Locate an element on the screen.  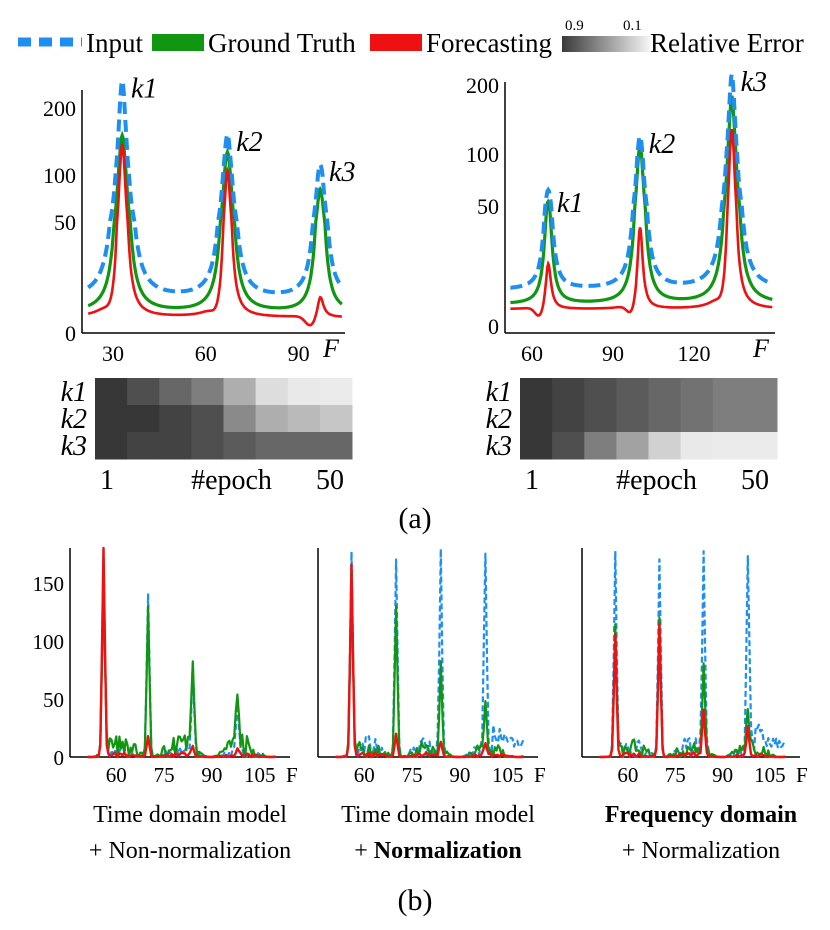
peak-annotation-k1: k1 is located at coordinates (570, 203).